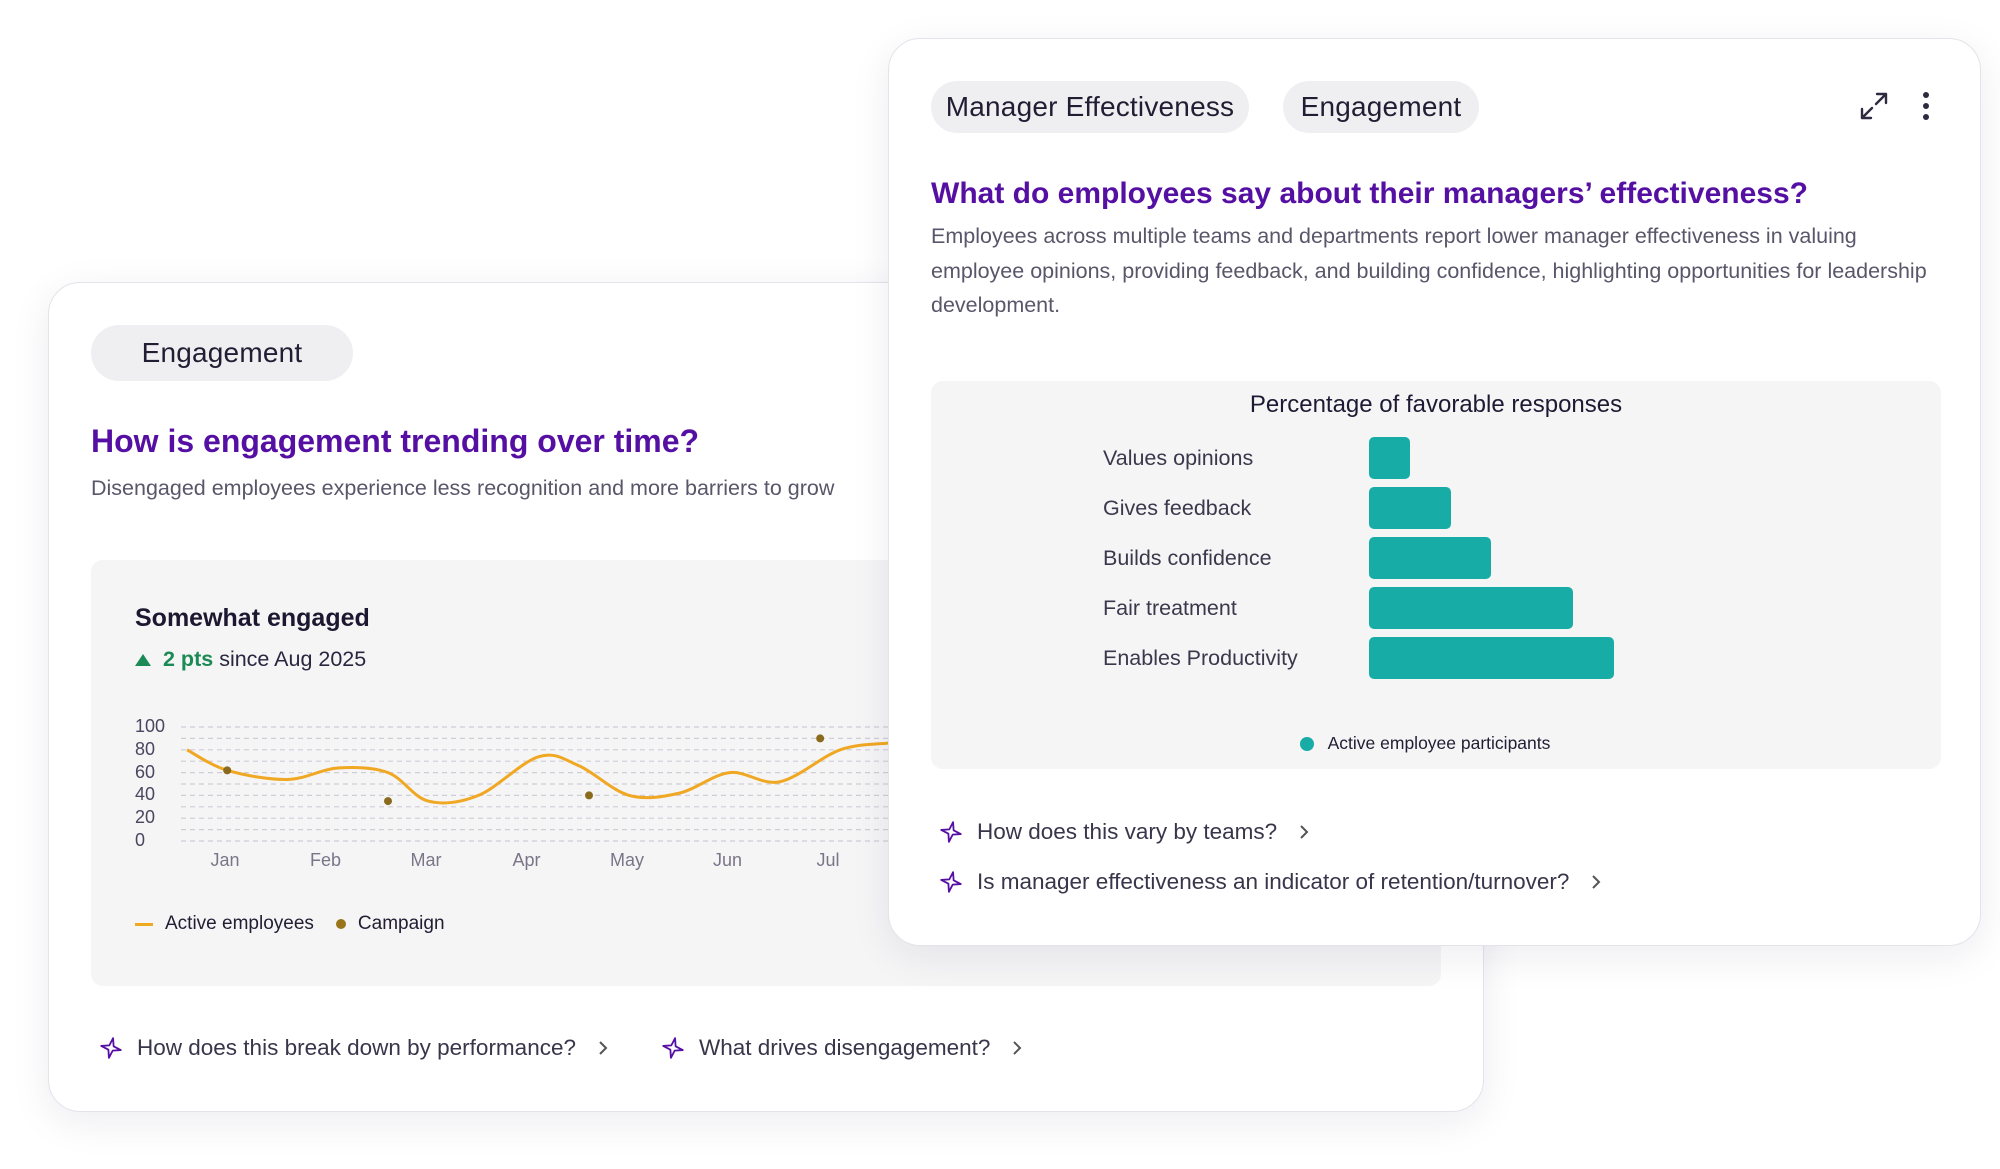 Image resolution: width=2000 pixels, height=1169 pixels. I want to click on suggestion-label: How does this break down by performance?, so click(356, 1047).